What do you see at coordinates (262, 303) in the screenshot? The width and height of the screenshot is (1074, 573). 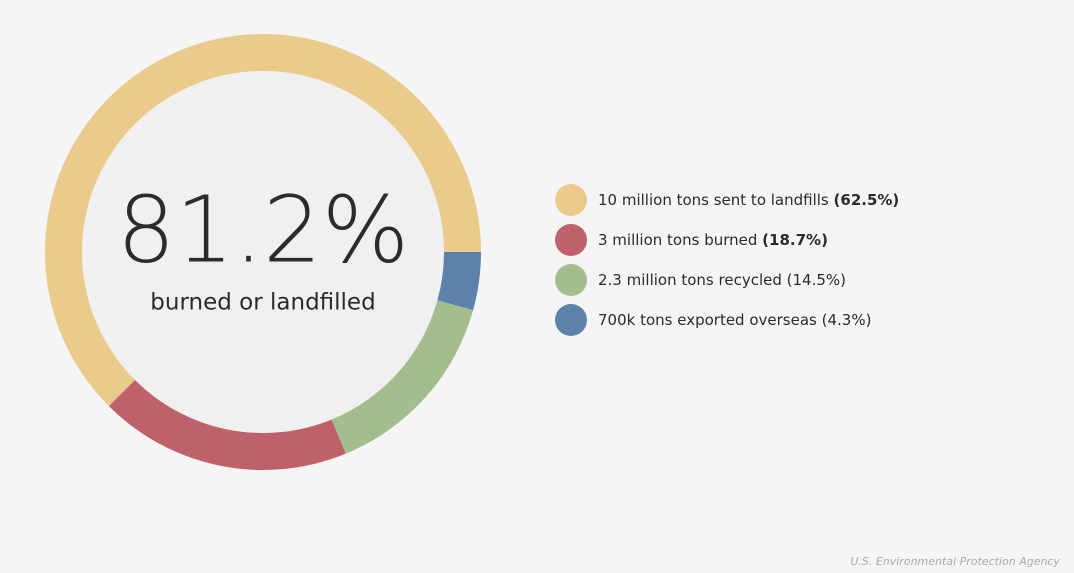 I see `center-label: burned or landfilled` at bounding box center [262, 303].